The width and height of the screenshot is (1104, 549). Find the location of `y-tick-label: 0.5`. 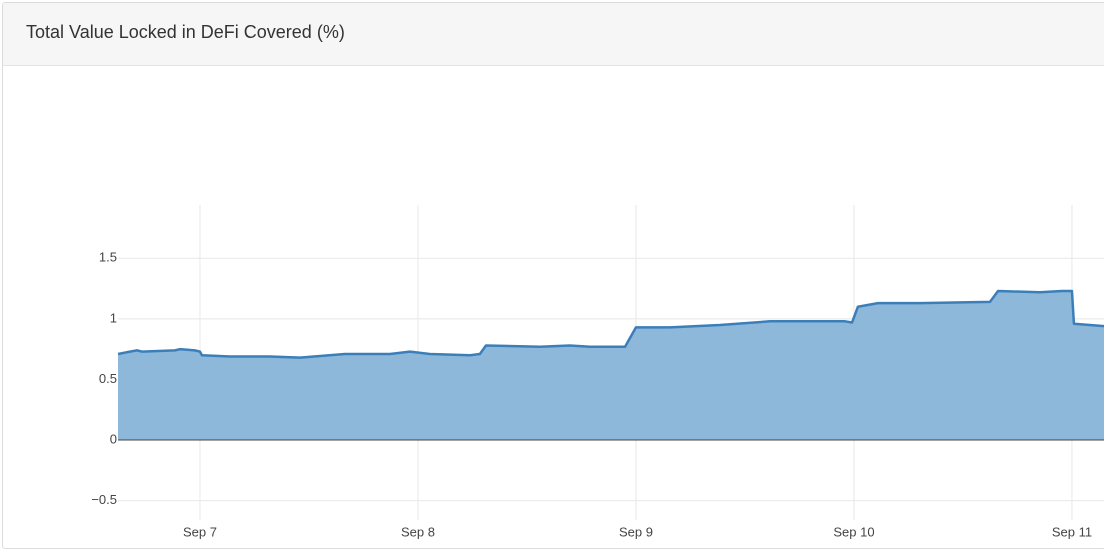

y-tick-label: 0.5 is located at coordinates (108, 378).